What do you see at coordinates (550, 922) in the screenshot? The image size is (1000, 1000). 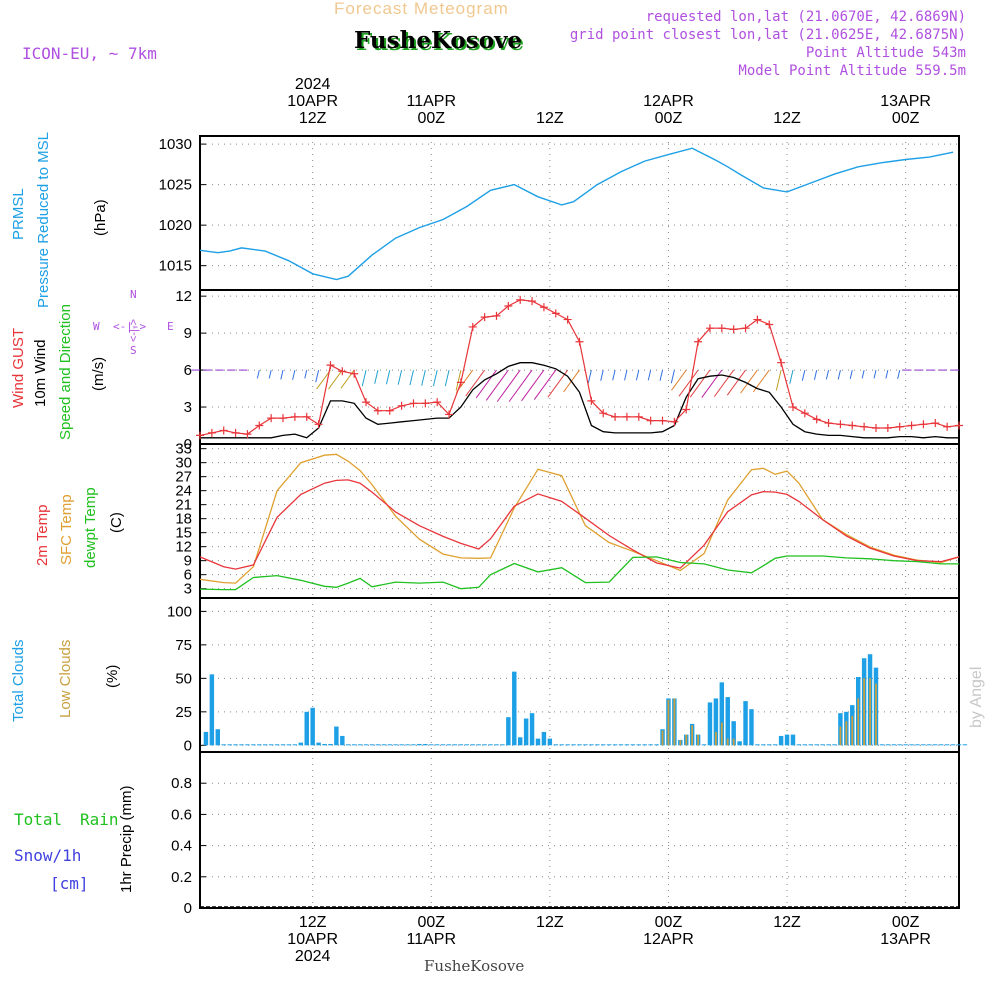 I see `bottom-time-label: 12Z` at bounding box center [550, 922].